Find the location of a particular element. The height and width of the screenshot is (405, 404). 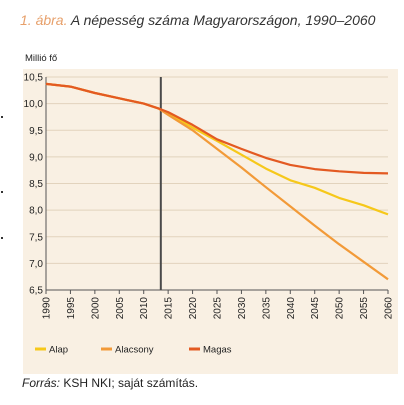

x-tick-label: 2040 is located at coordinates (291, 308).